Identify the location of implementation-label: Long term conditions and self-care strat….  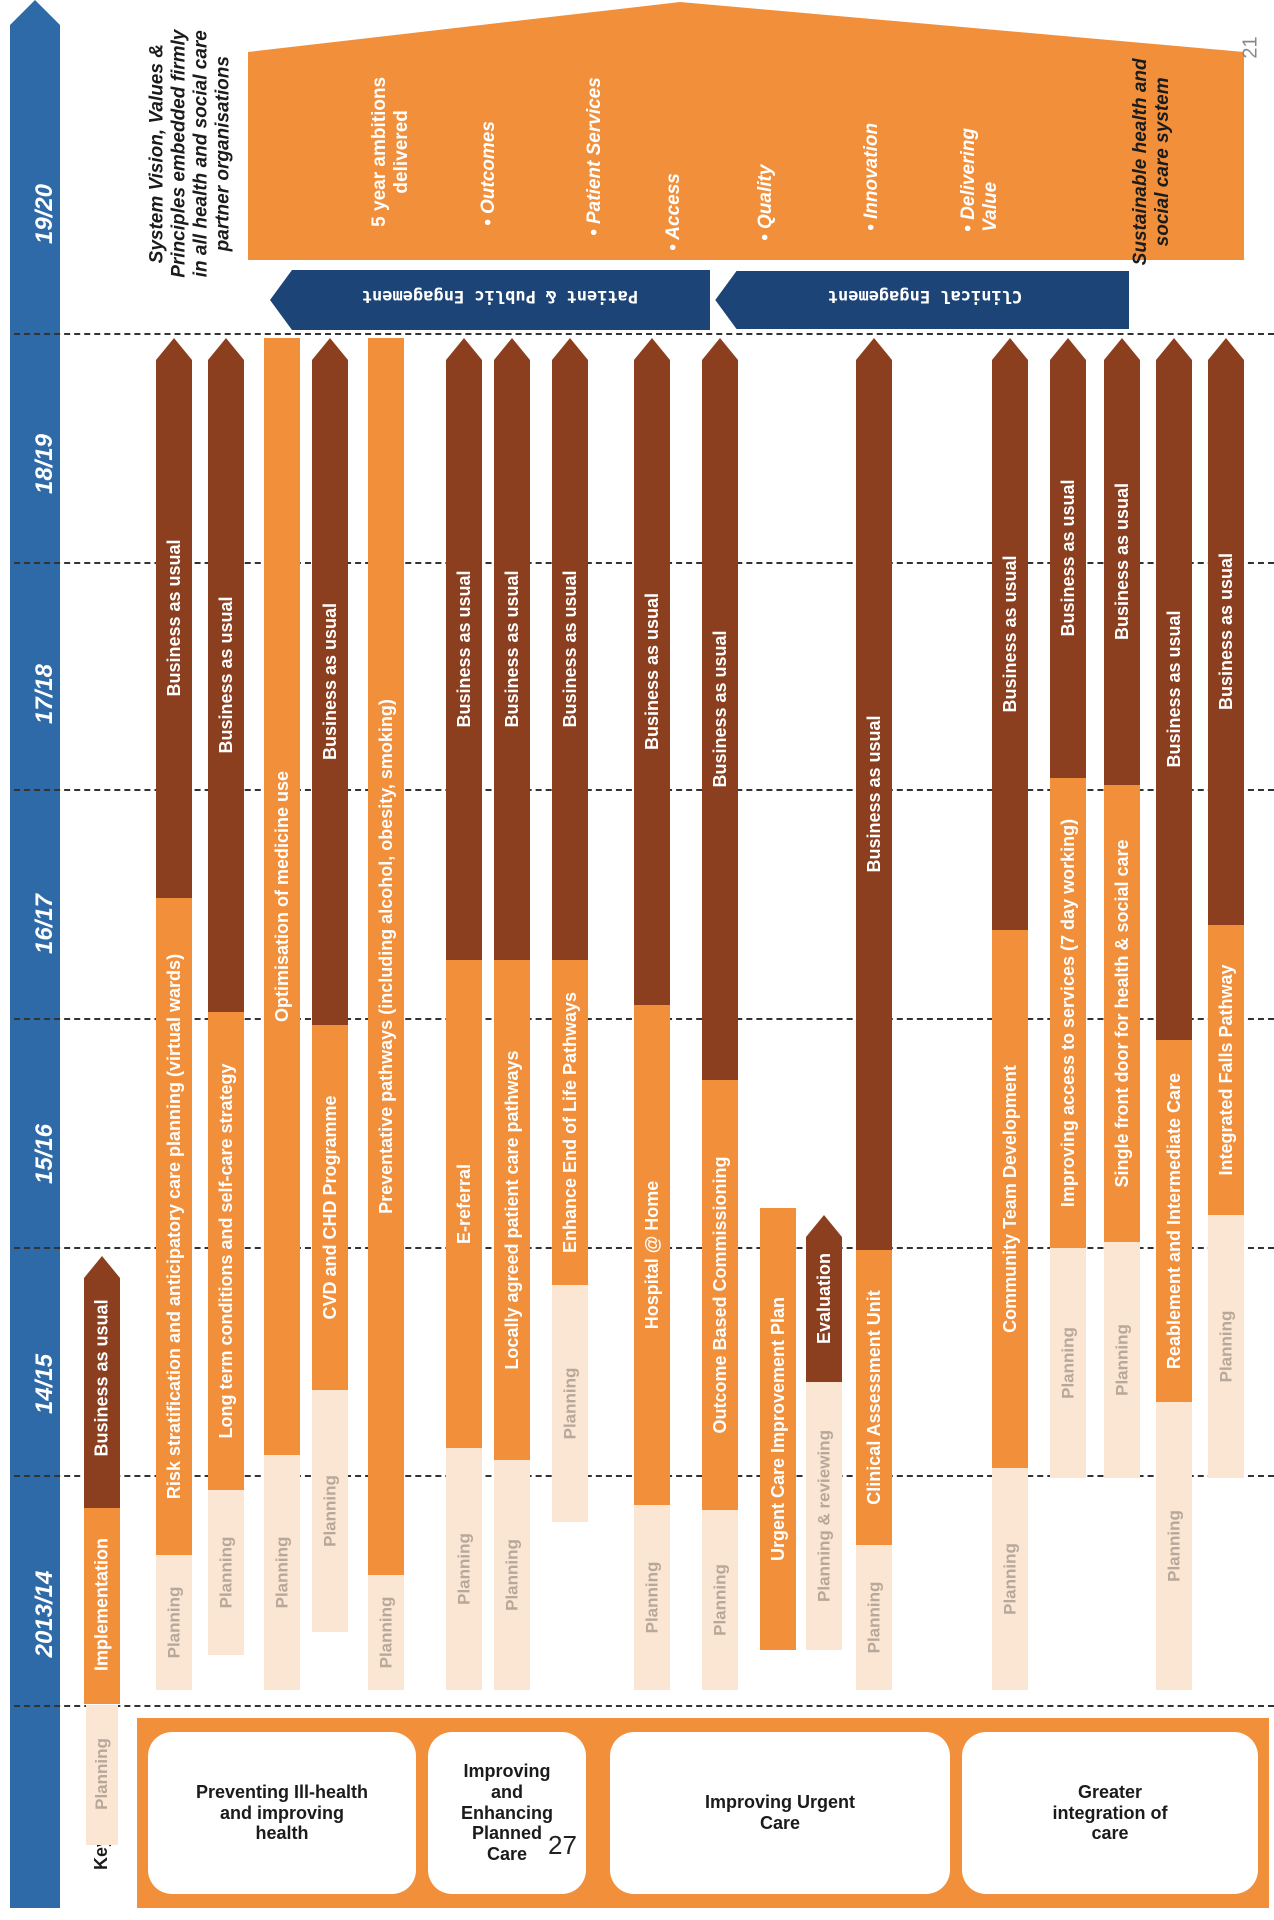
(226, 1250).